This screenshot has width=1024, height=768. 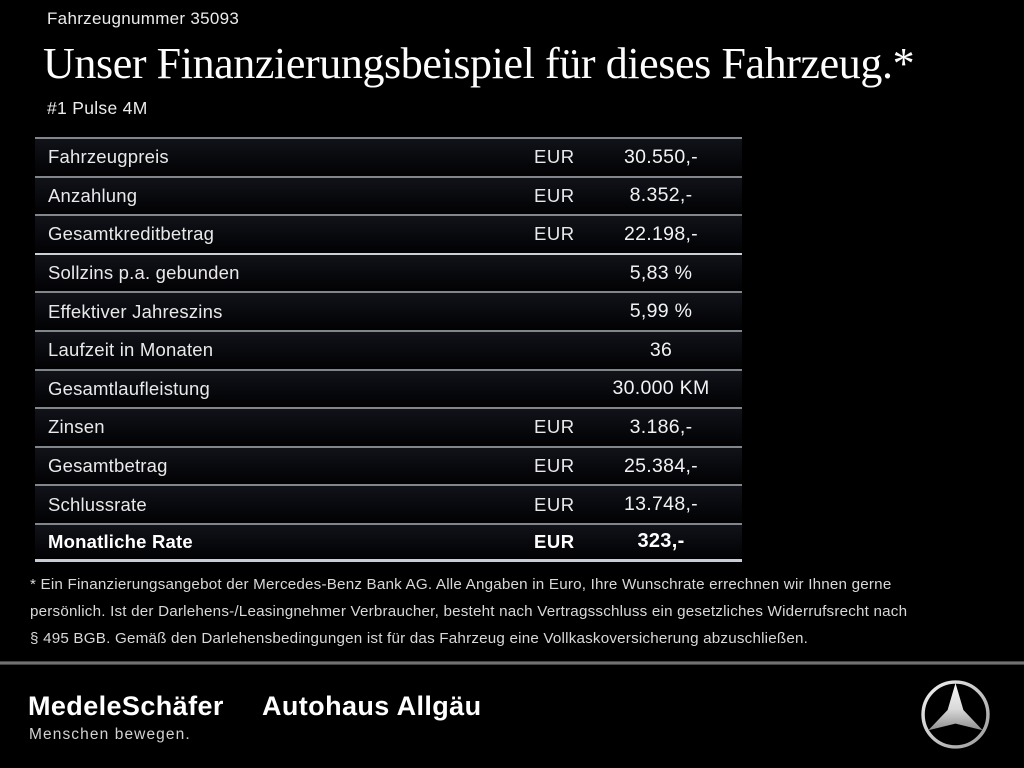 I want to click on vehicle-number: Fahrzeugnummer 35093, so click(x=143, y=18).